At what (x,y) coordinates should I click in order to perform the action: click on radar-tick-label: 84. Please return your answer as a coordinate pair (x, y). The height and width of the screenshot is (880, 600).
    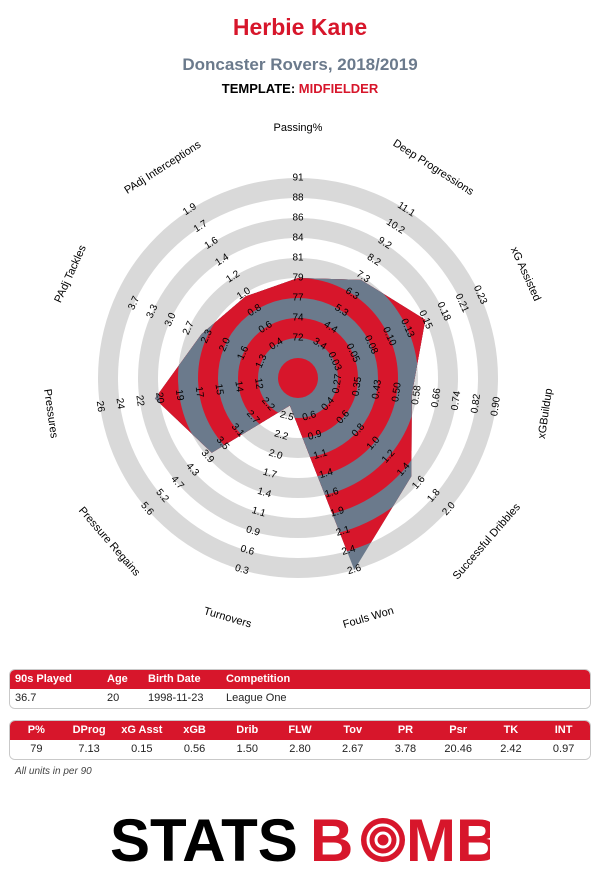
    Looking at the image, I should click on (298, 238).